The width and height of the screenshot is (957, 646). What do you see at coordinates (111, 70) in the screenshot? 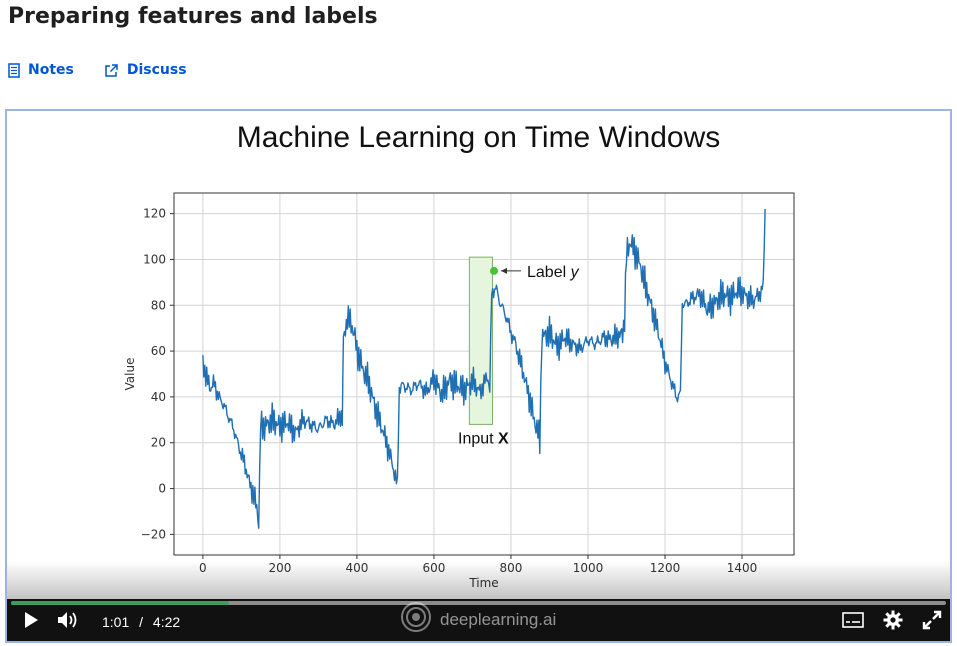
I see `external-link-icon` at bounding box center [111, 70].